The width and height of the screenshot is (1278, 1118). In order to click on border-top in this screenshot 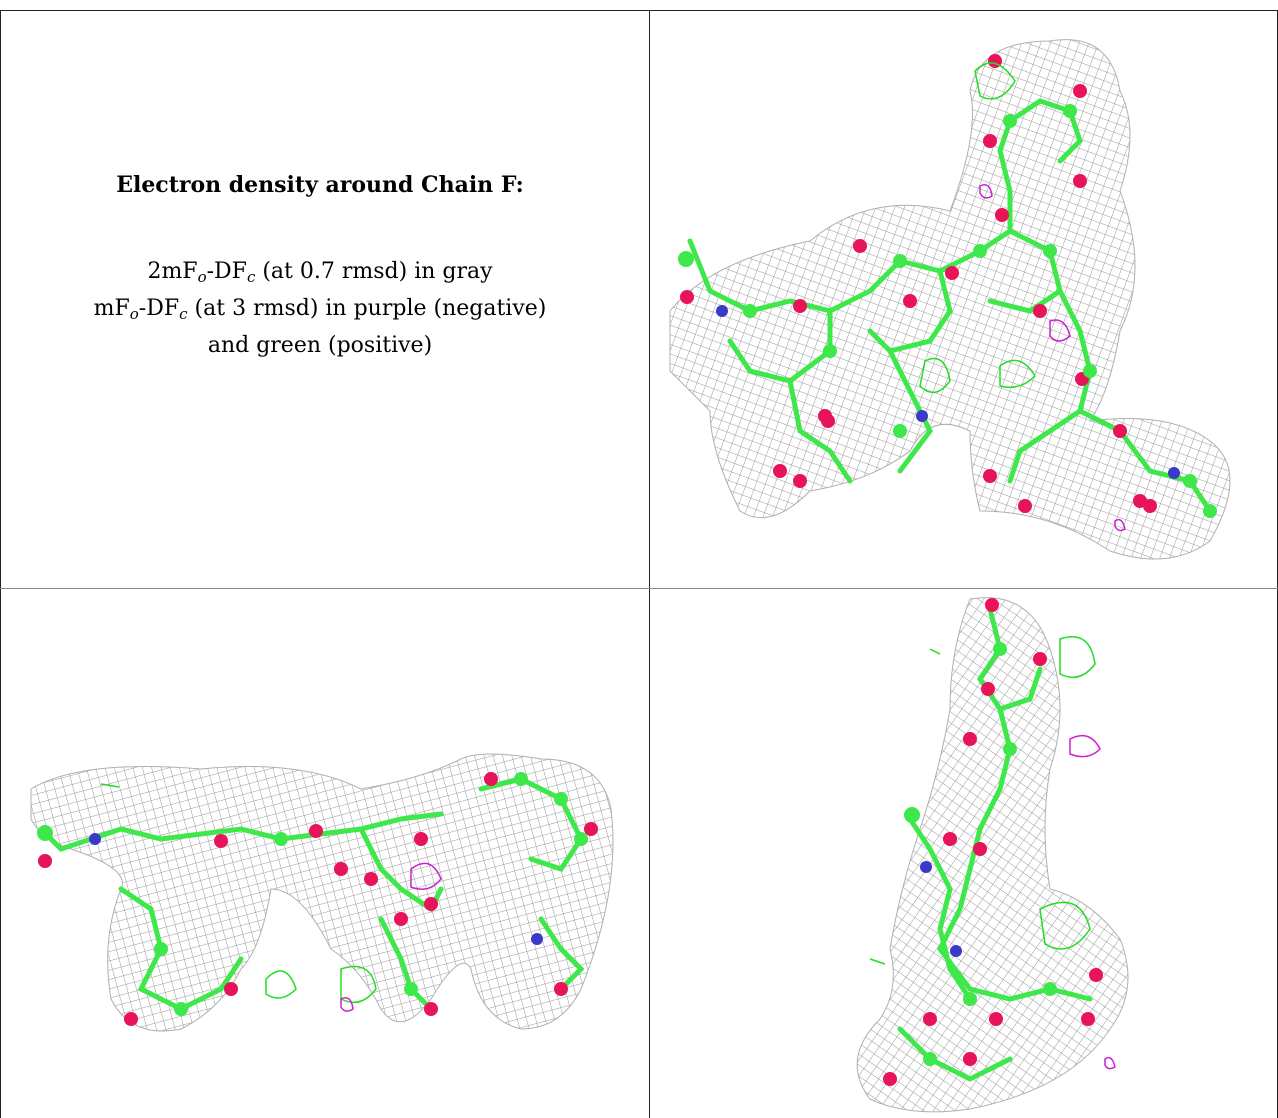, I will do `click(639, 10)`.